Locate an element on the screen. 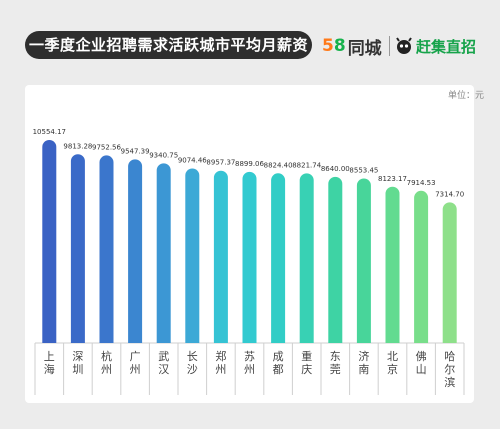  brand-divider is located at coordinates (389, 46).